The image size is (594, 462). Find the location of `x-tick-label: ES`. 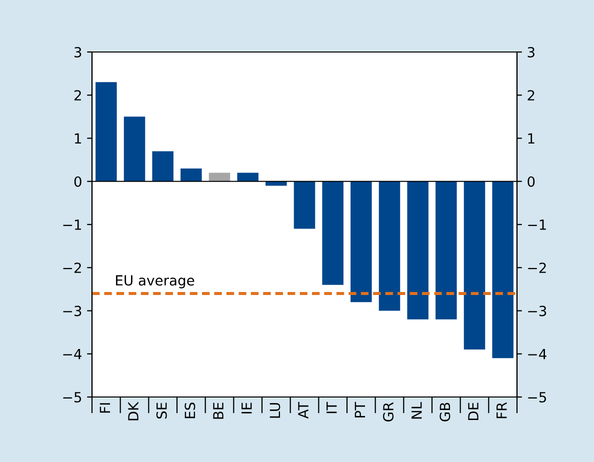

x-tick-label: ES is located at coordinates (190, 410).